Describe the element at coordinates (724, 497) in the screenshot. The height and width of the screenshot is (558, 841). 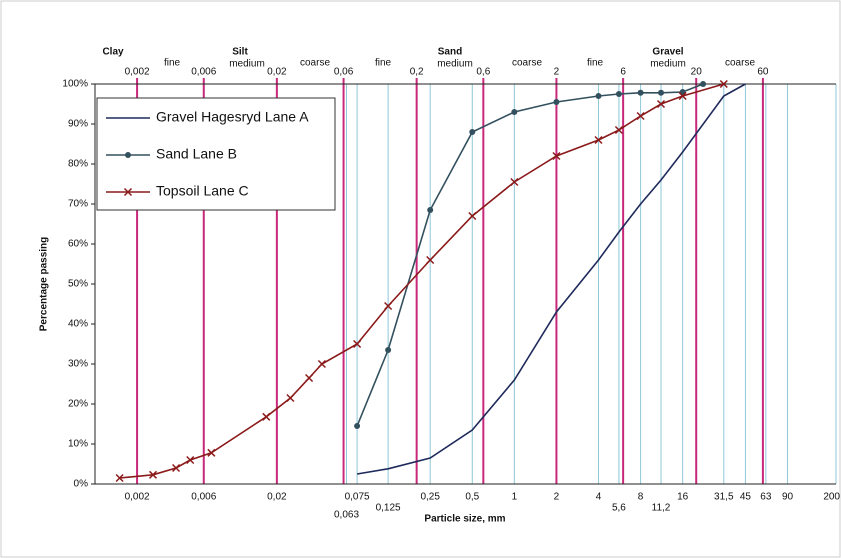
I see `x-tick-label: 31,5` at that location.